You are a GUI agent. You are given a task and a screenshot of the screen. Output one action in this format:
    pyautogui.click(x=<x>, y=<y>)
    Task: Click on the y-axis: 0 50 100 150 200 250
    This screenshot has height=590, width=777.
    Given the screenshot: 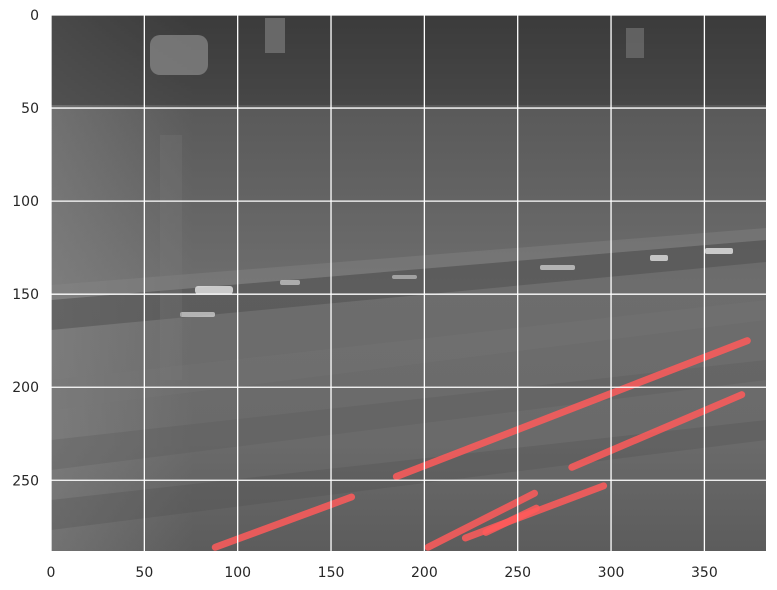 What is the action you would take?
    pyautogui.click(x=25, y=248)
    